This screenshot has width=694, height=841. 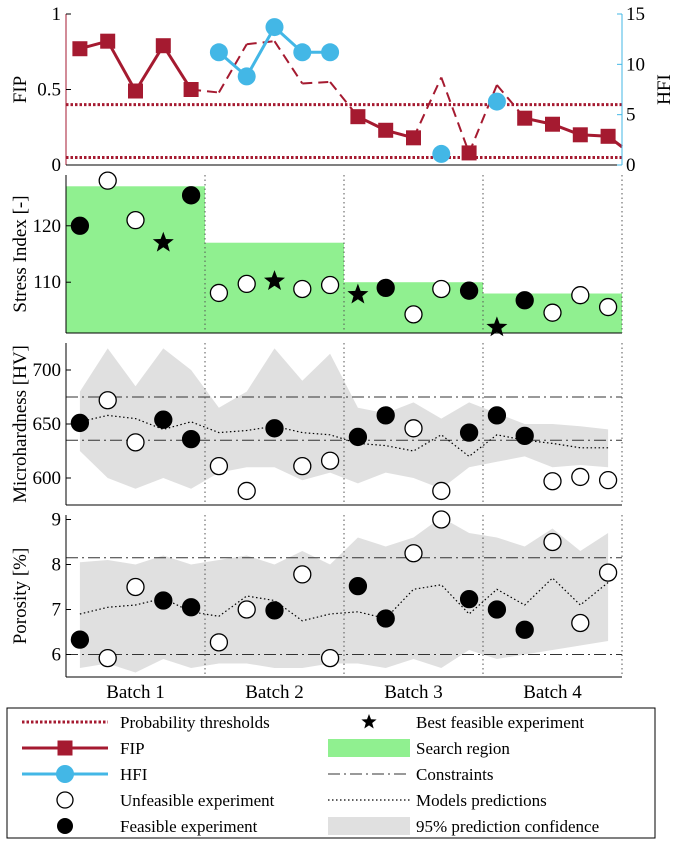 I want to click on legend-label: FIP, so click(x=132, y=748).